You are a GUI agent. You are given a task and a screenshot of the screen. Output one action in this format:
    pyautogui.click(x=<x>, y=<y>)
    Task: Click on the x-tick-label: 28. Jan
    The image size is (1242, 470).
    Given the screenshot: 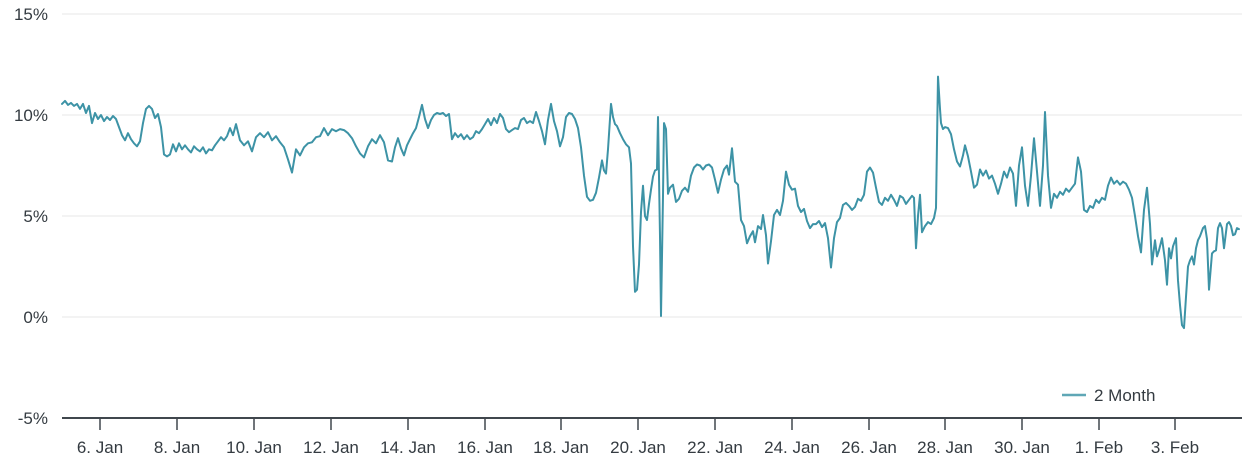 What is the action you would take?
    pyautogui.click(x=945, y=447)
    